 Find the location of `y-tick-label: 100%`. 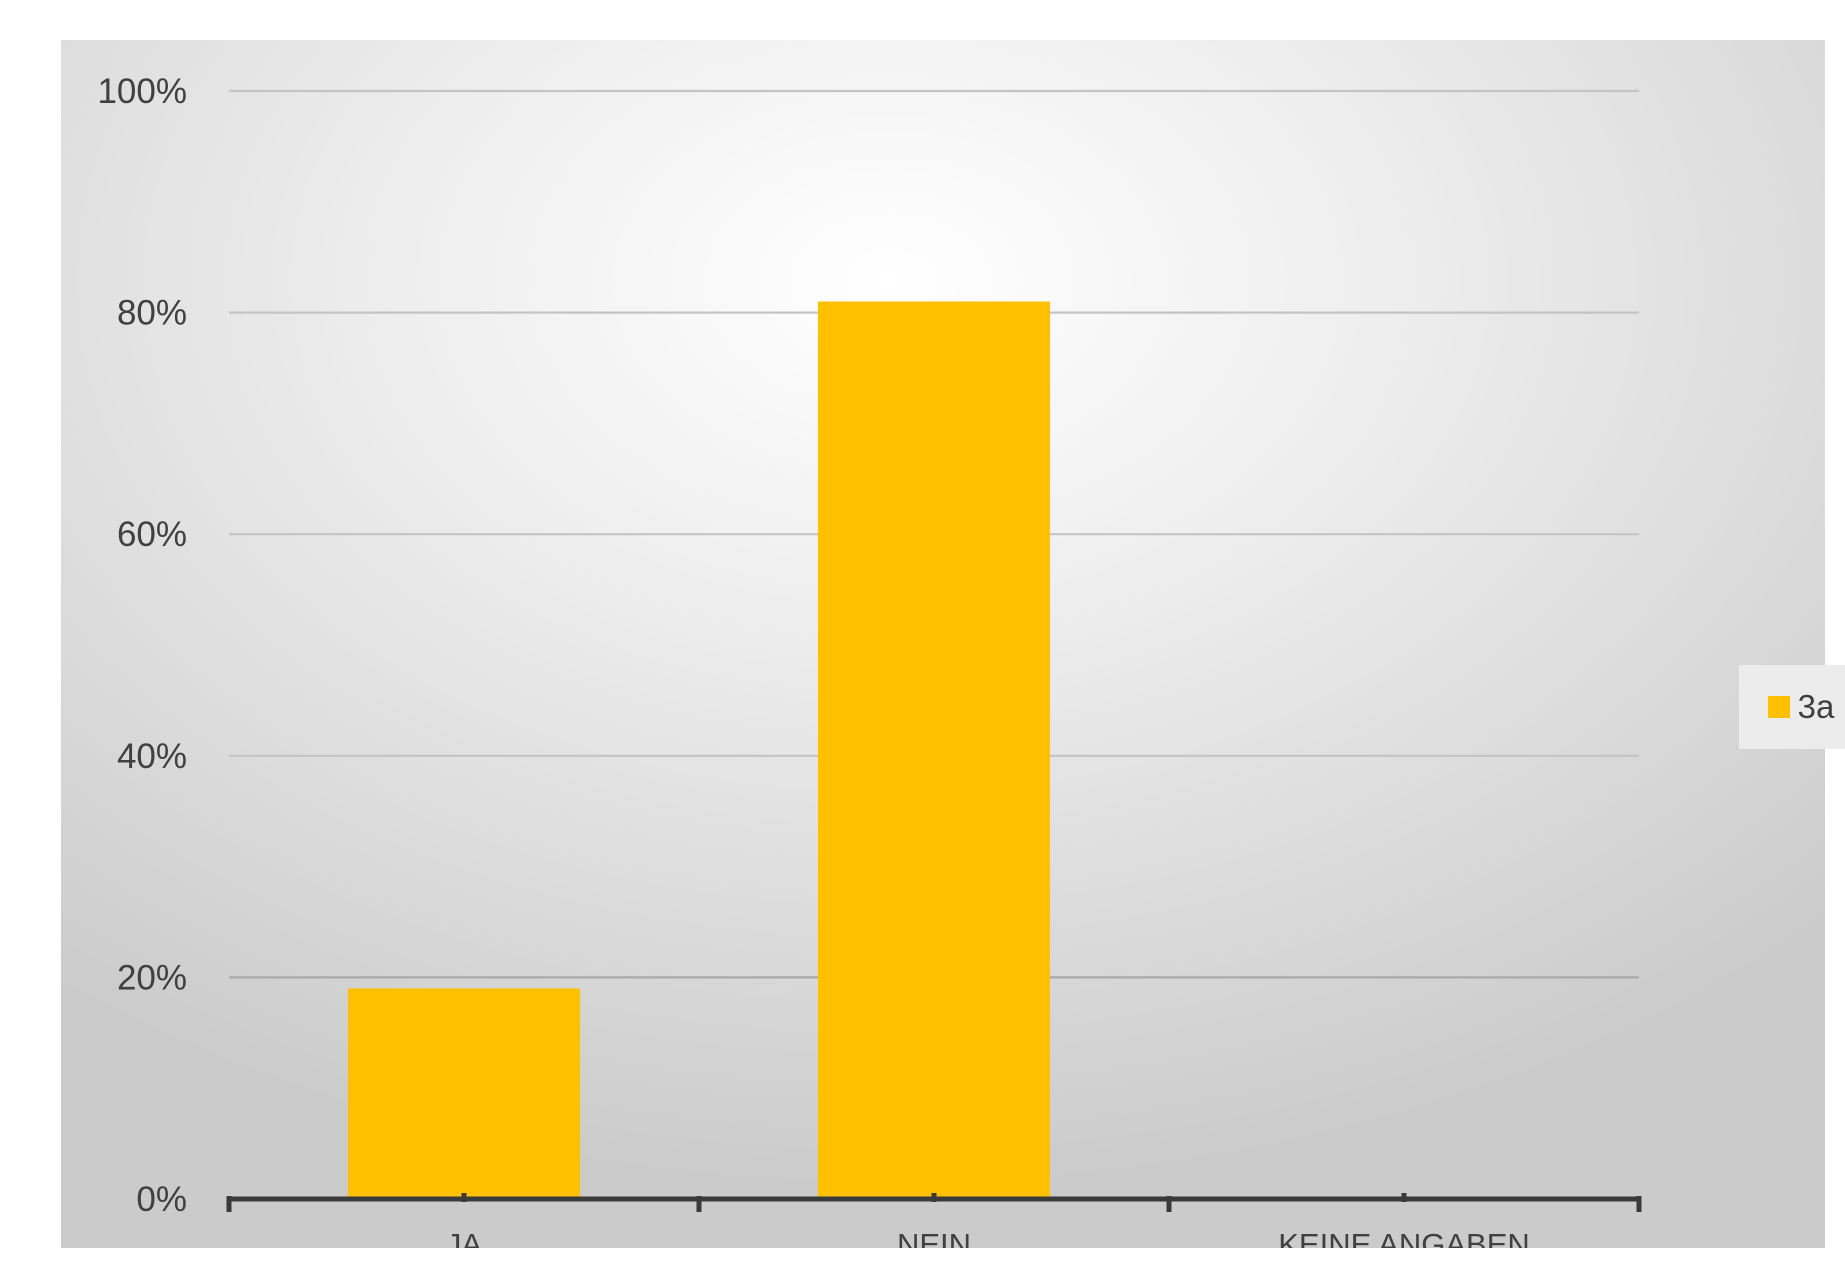

y-tick-label: 100% is located at coordinates (142, 91).